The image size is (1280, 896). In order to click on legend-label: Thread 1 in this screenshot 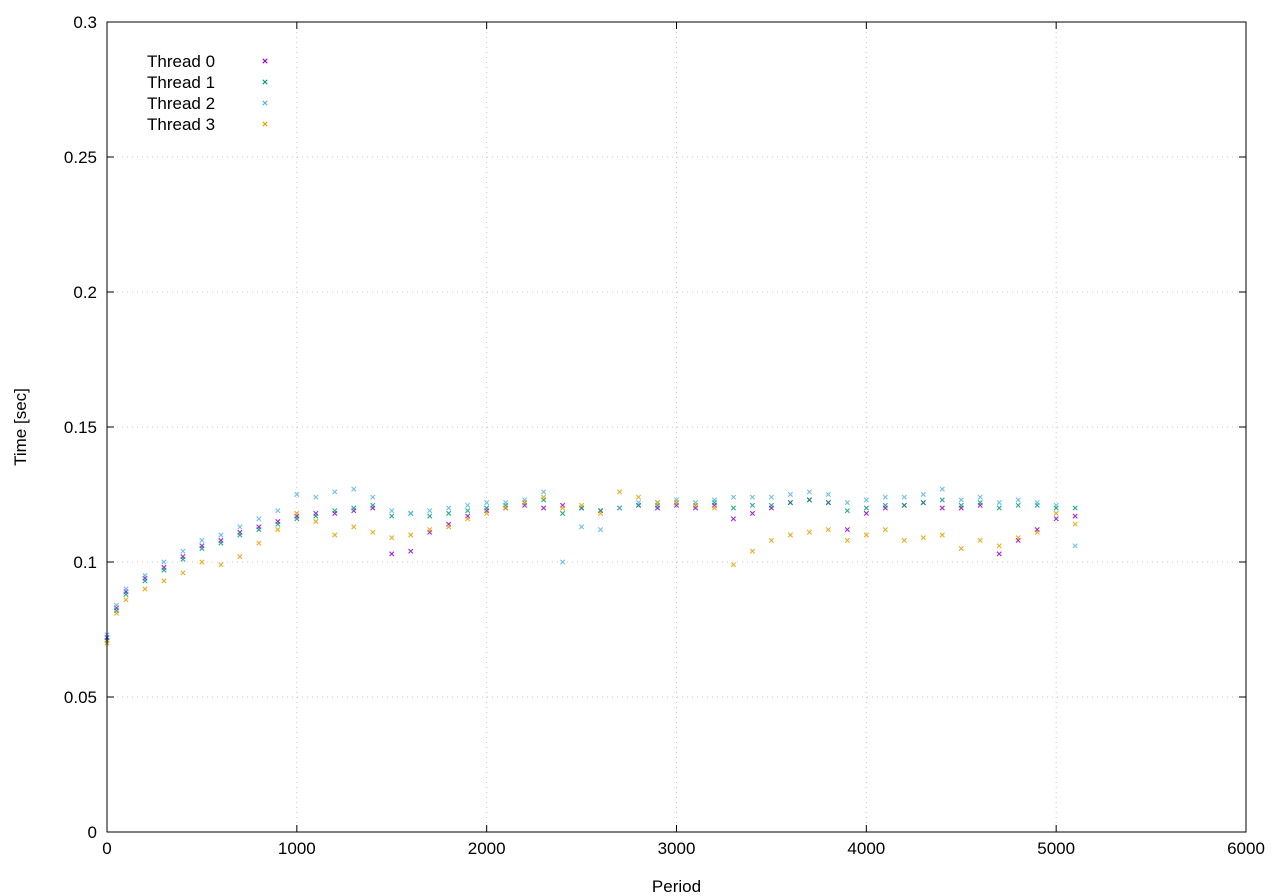, I will do `click(181, 82)`.